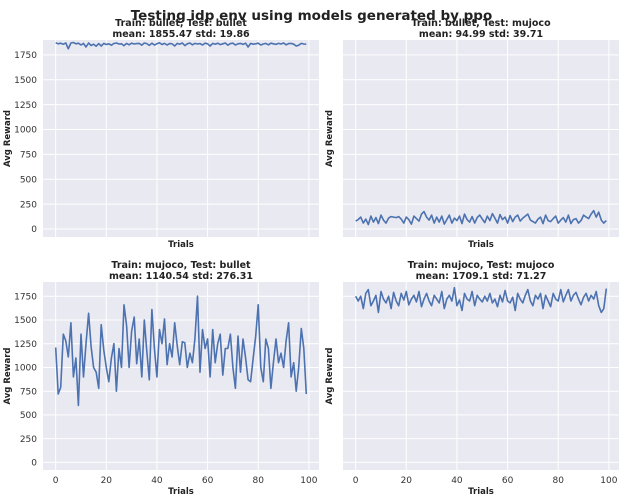 The image size is (623, 498). Describe the element at coordinates (181, 265) in the screenshot. I see `subplot-title: Train: mujoco, Test: bullet` at that location.